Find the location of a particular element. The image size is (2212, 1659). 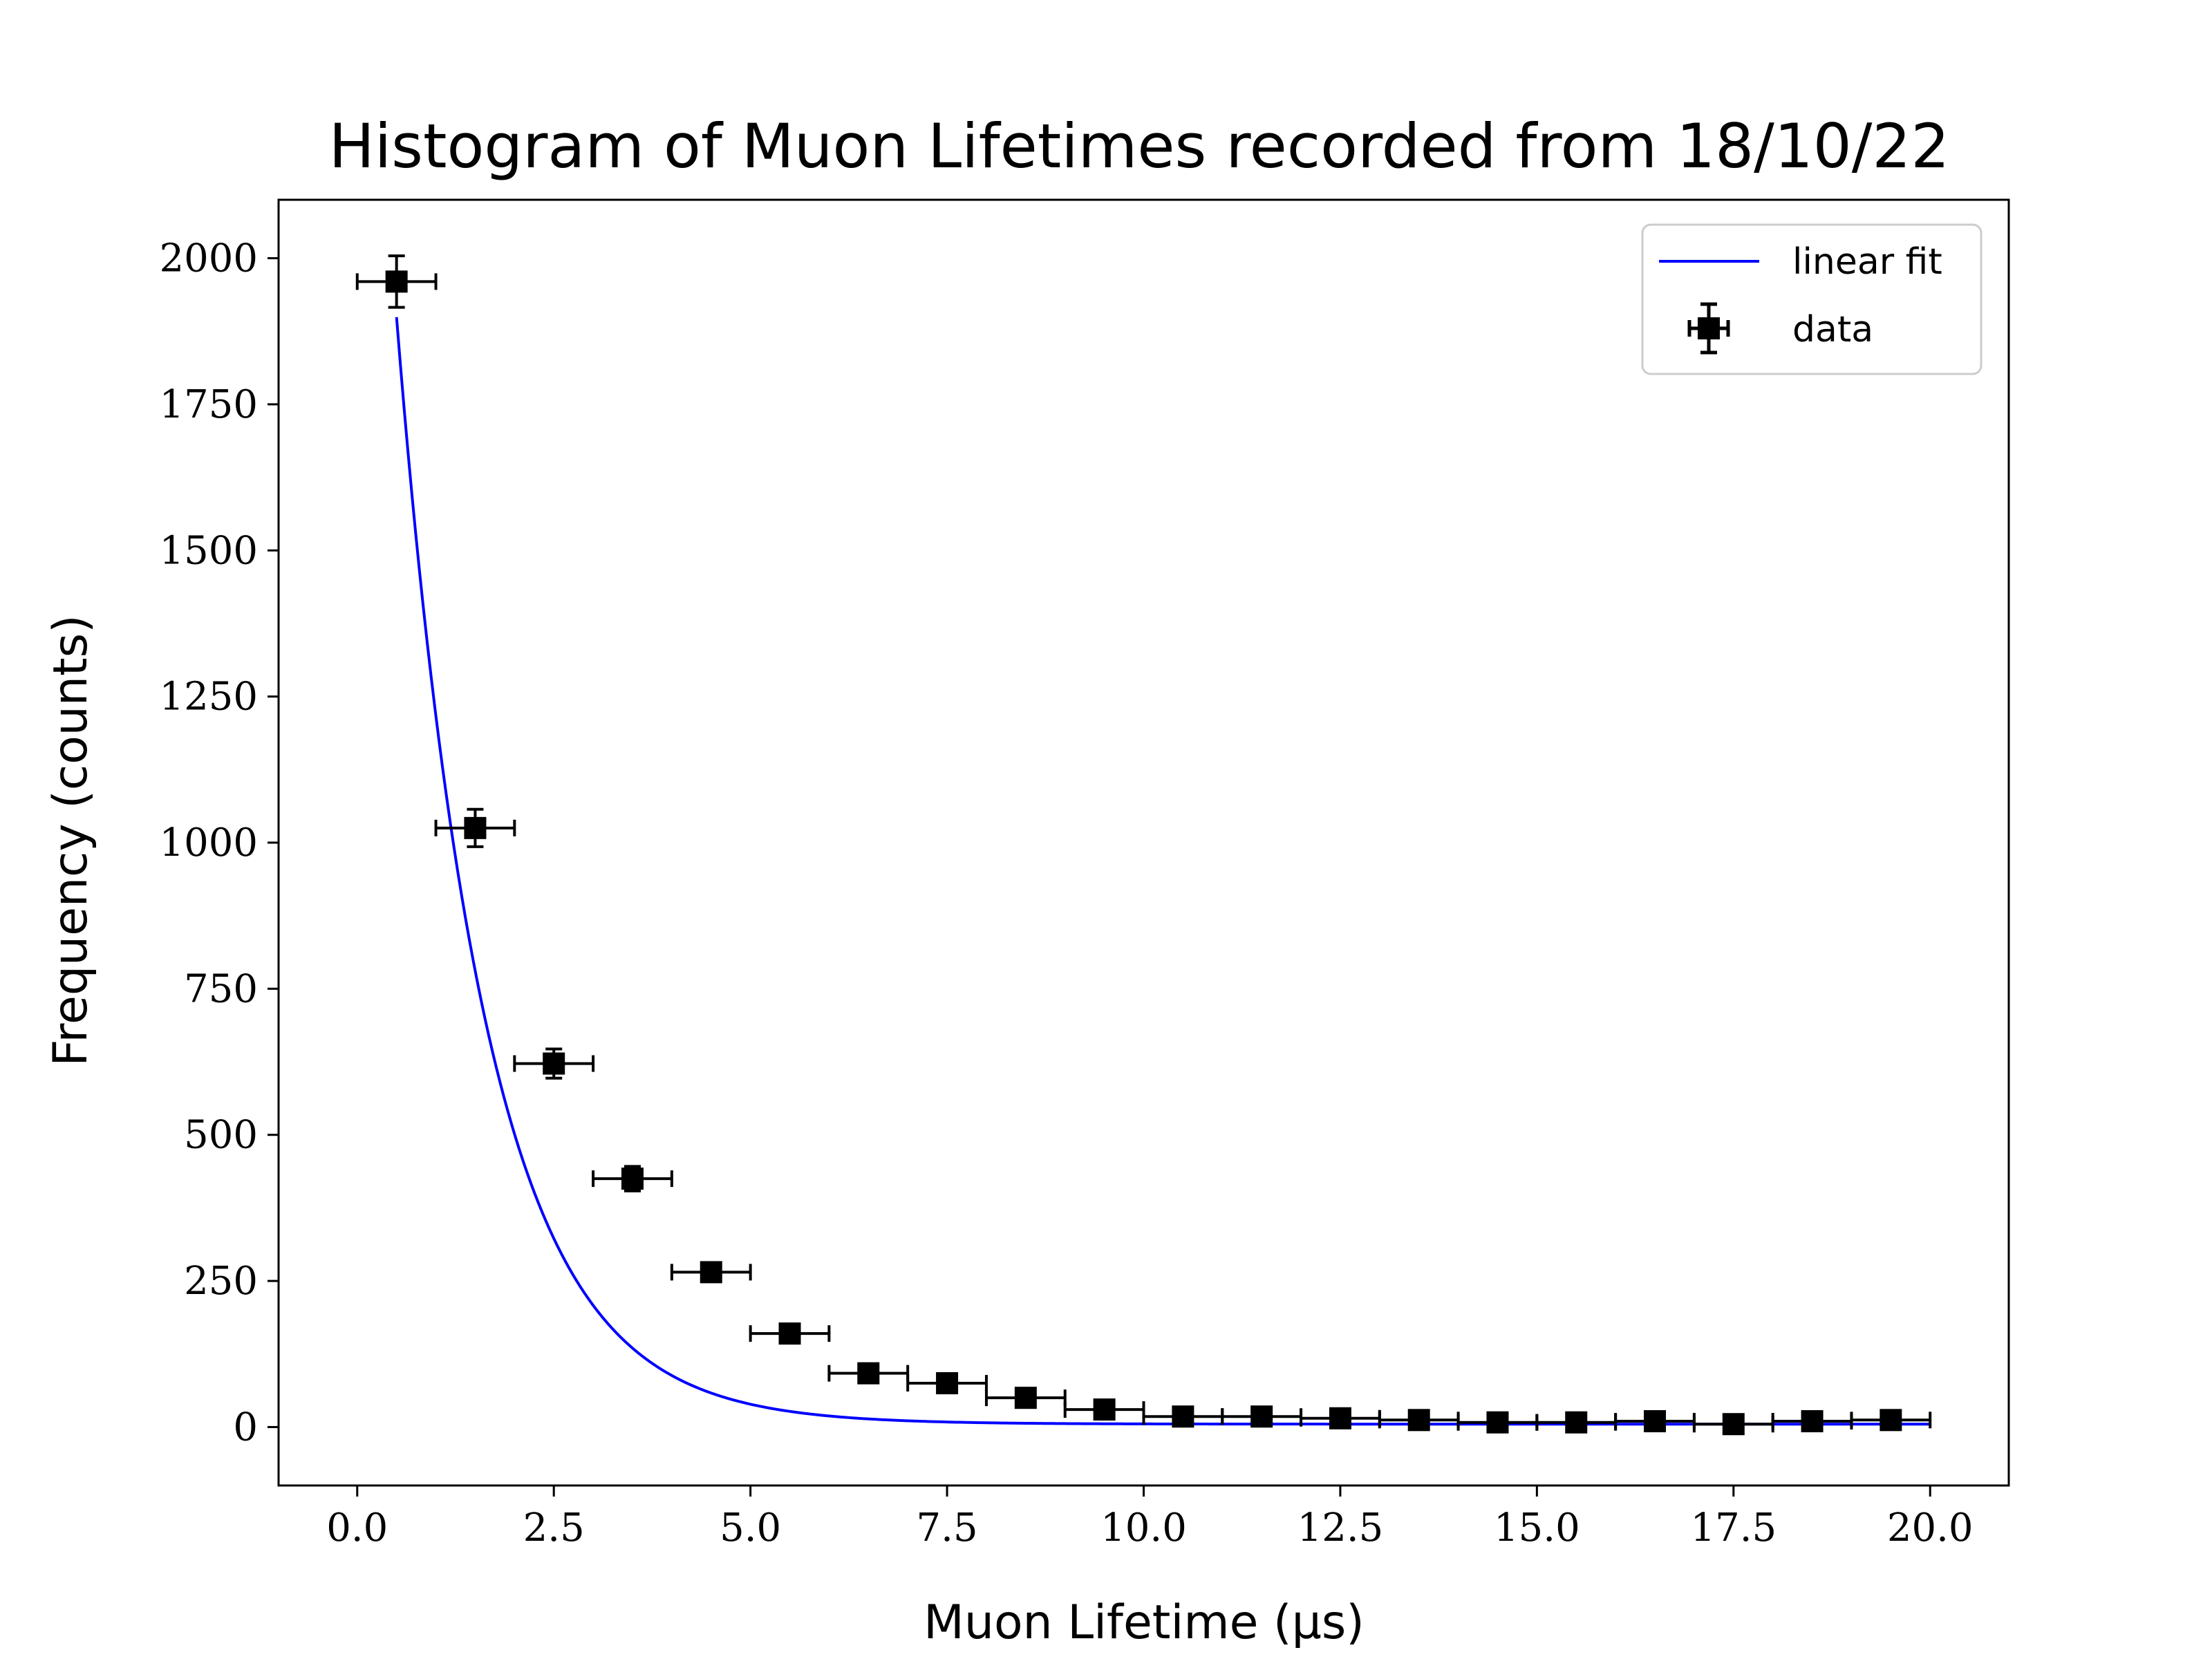

y-tick-label: 500 is located at coordinates (221, 1135).